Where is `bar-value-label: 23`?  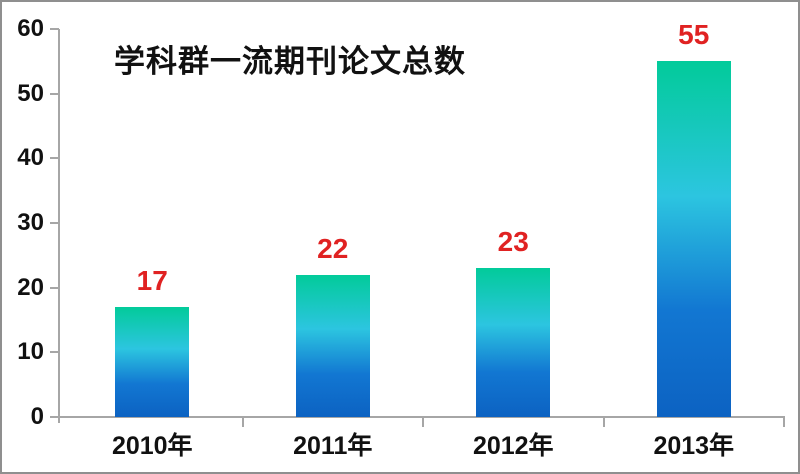
bar-value-label: 23 is located at coordinates (513, 242).